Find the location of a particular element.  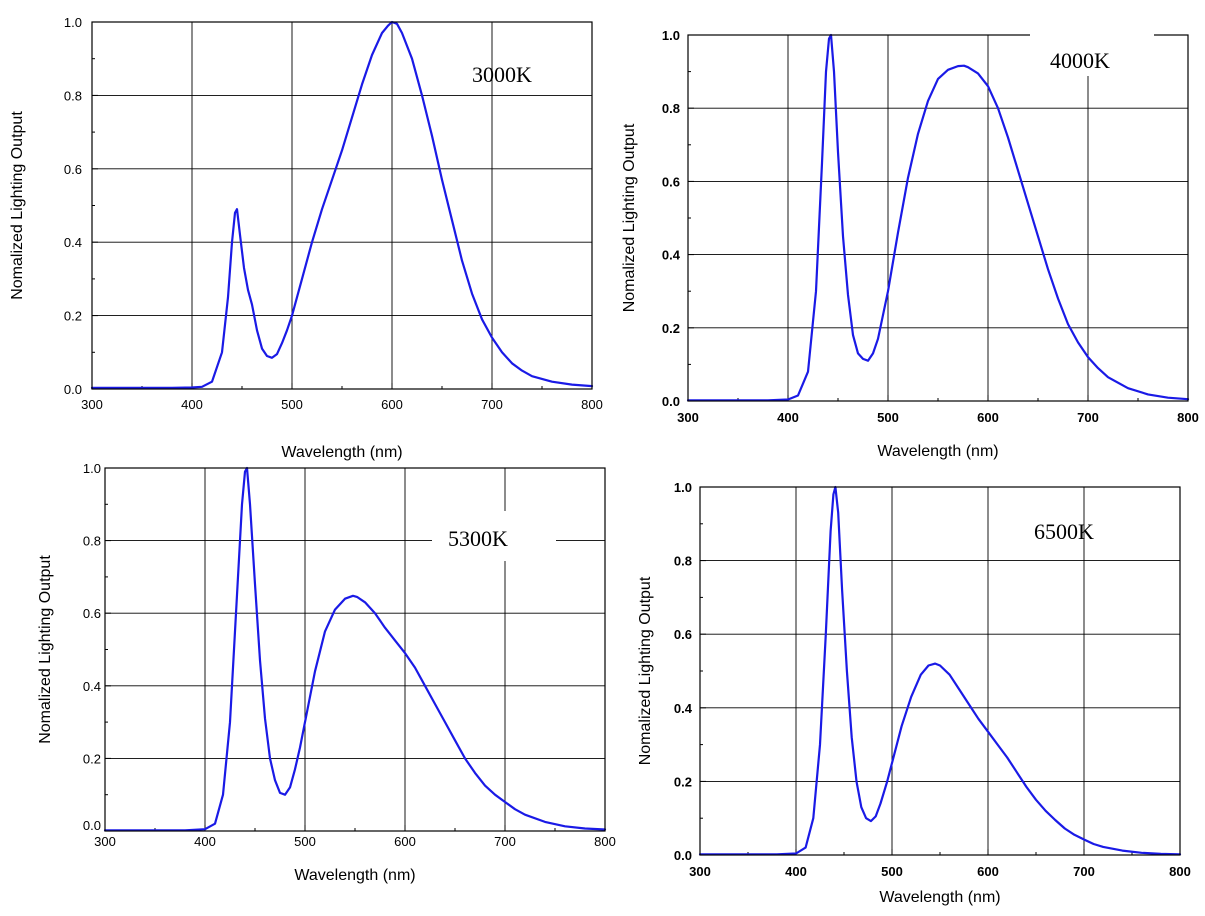

cct-annotation: 3000K is located at coordinates (502, 74).